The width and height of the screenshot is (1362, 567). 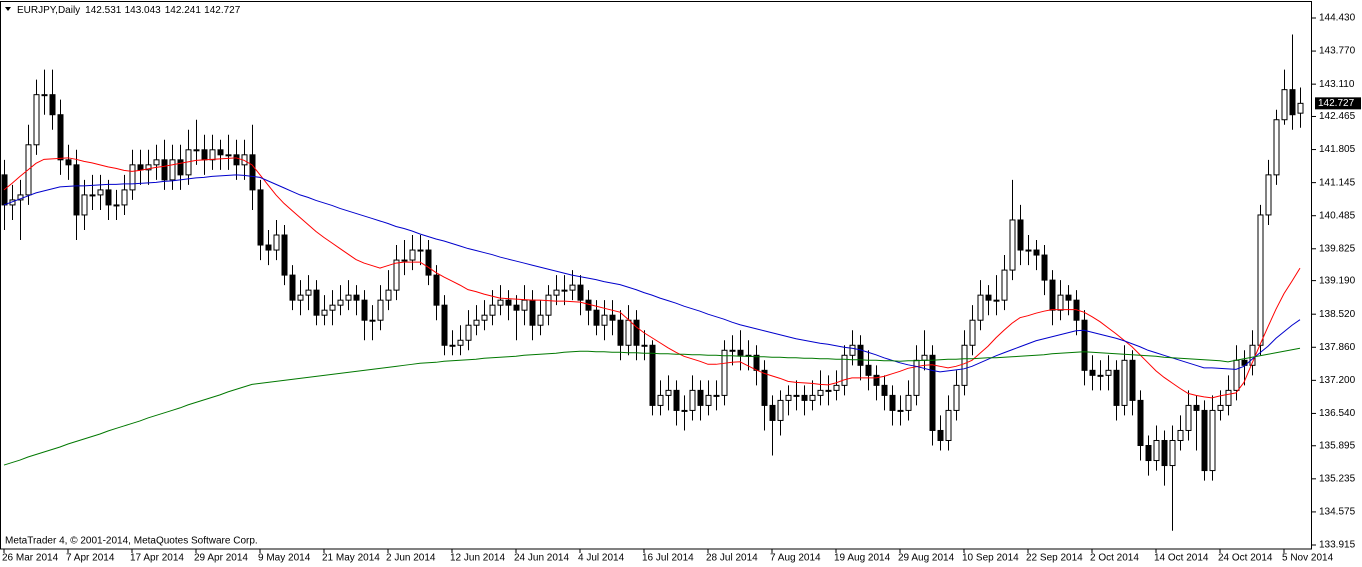 I want to click on x-tick-label: 12 Jun 2014, so click(x=477, y=558).